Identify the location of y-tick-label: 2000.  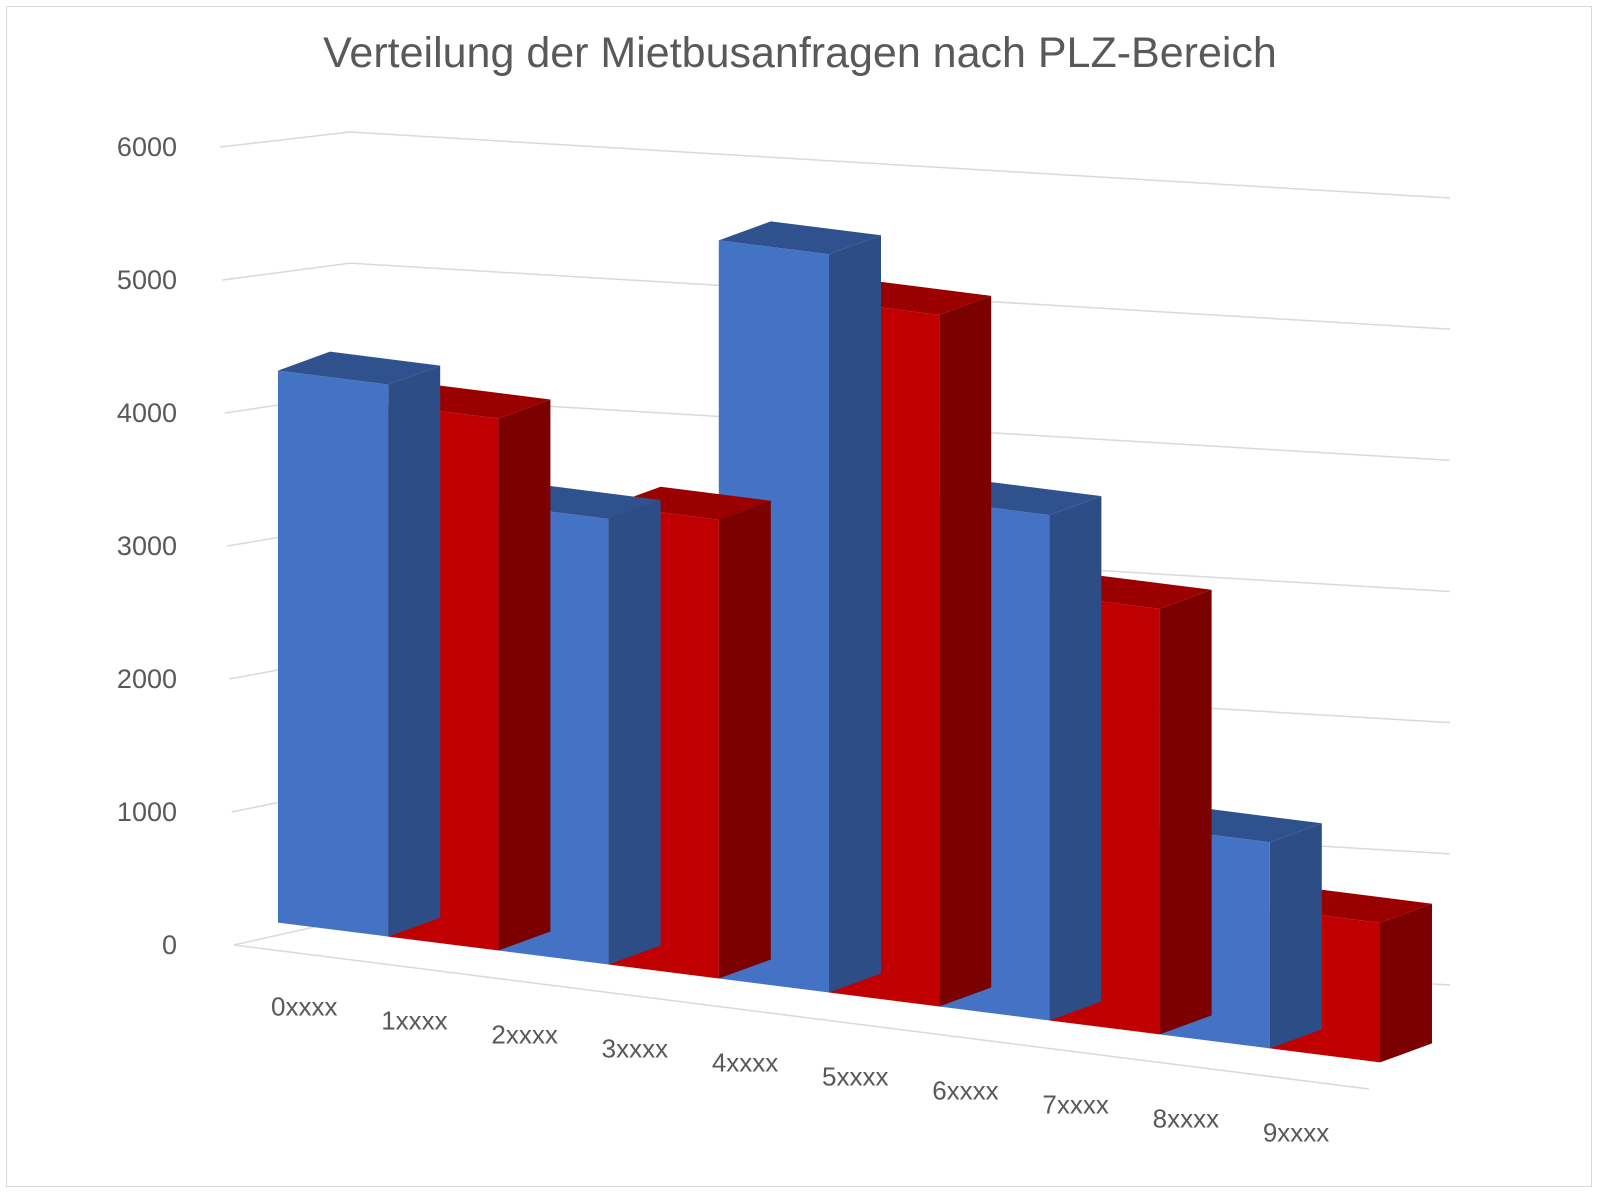
(147, 679).